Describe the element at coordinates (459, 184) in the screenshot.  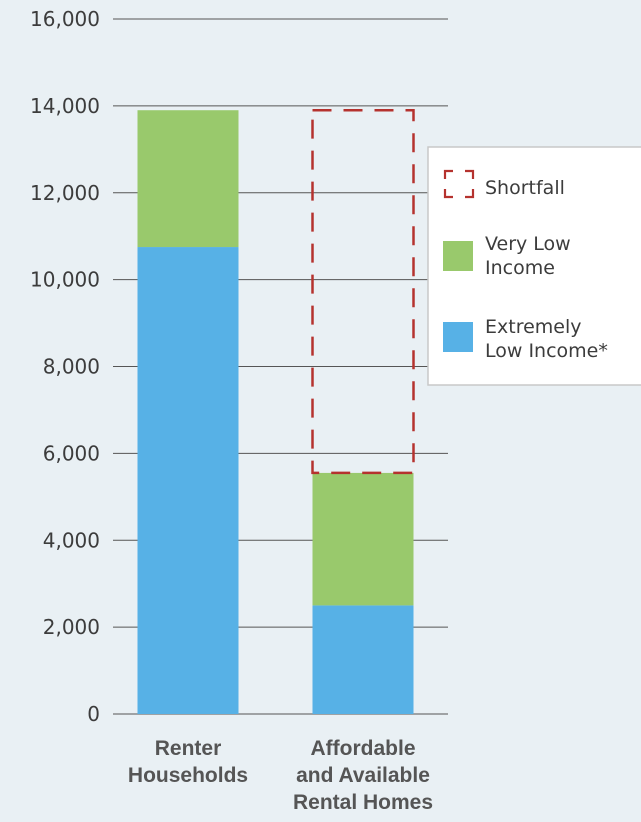
I see `legend-swatch-shortfall` at that location.